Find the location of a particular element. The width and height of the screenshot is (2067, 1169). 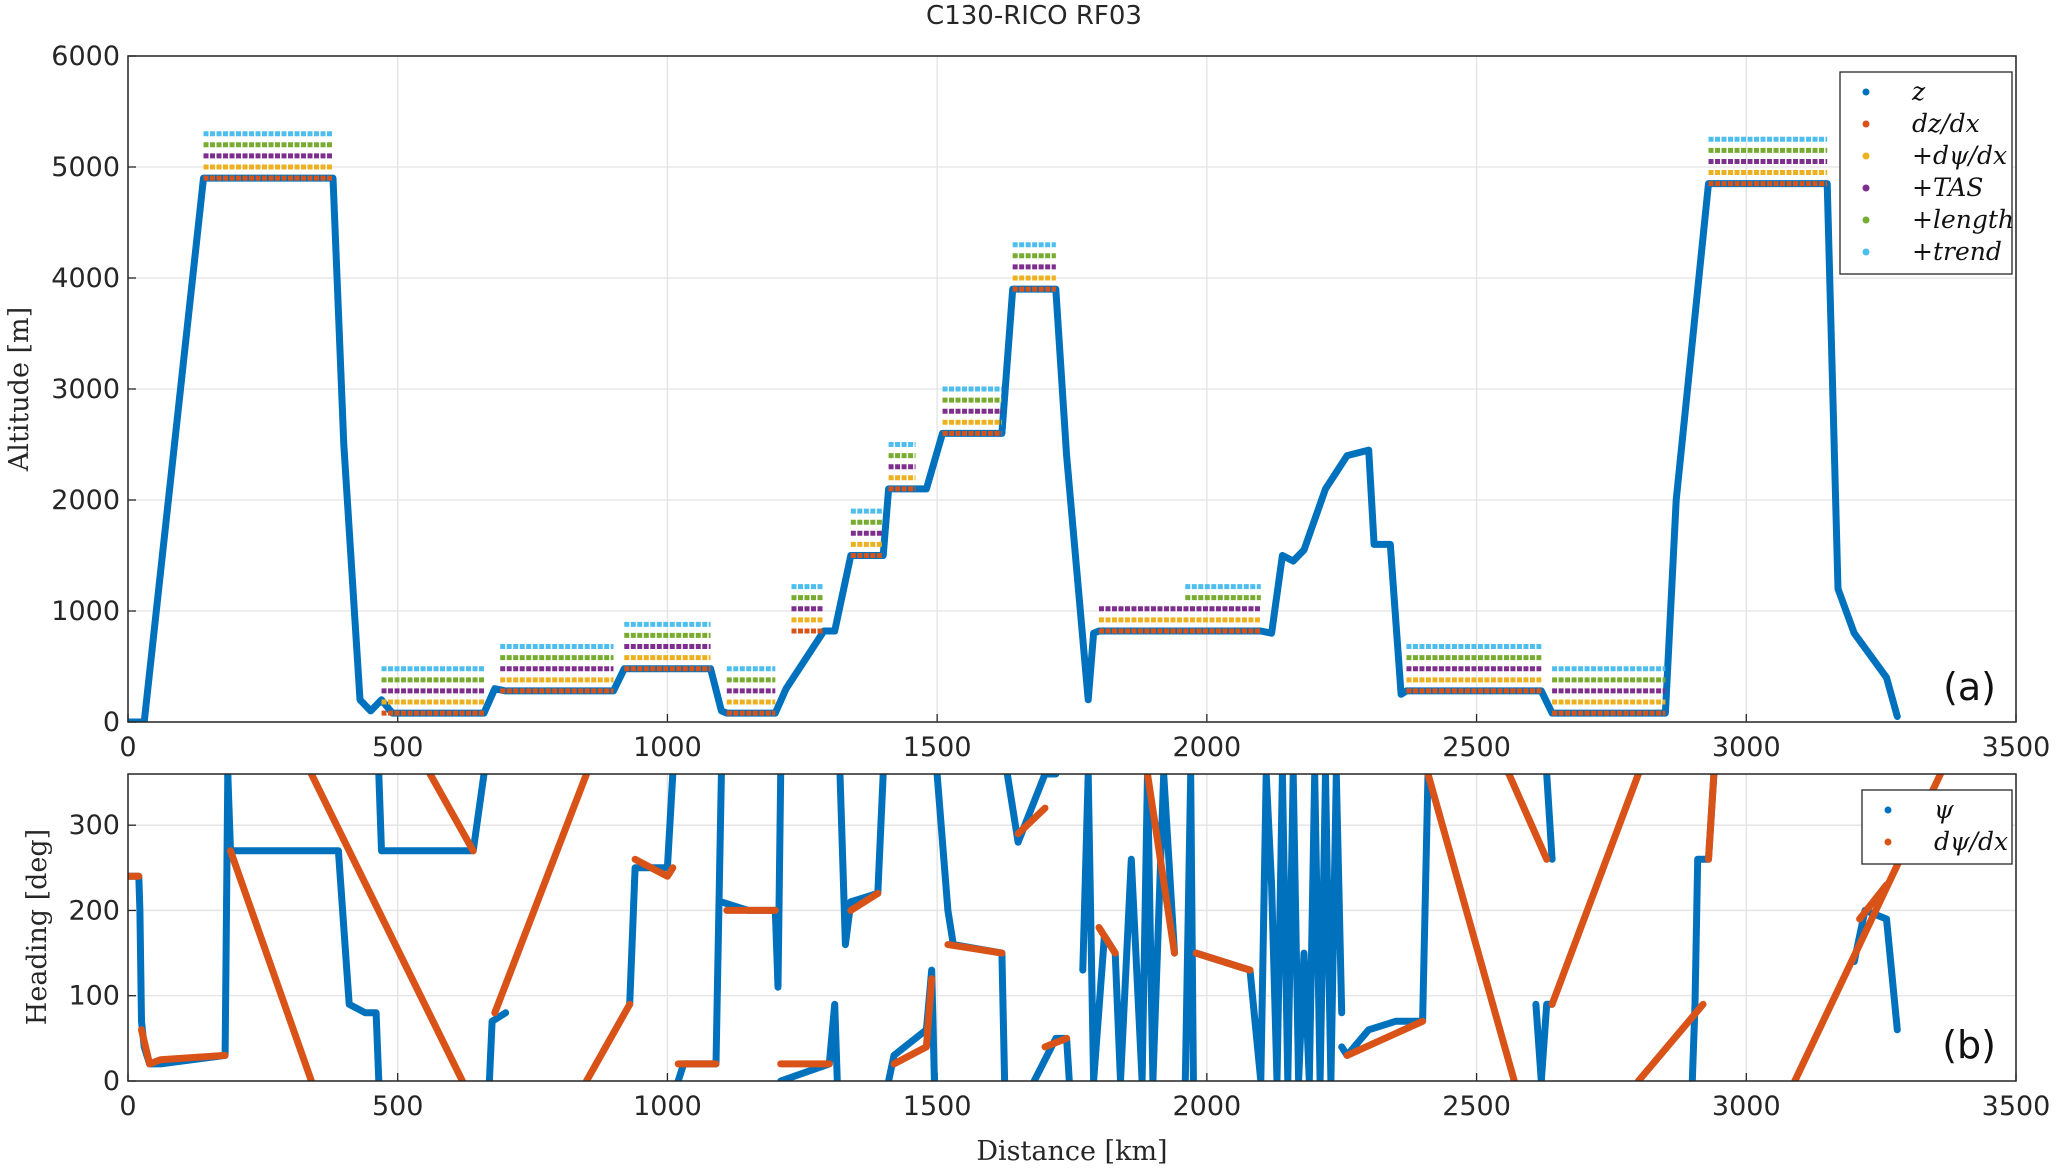

chart-title: C130-RICO RF03 is located at coordinates (1034, 16).